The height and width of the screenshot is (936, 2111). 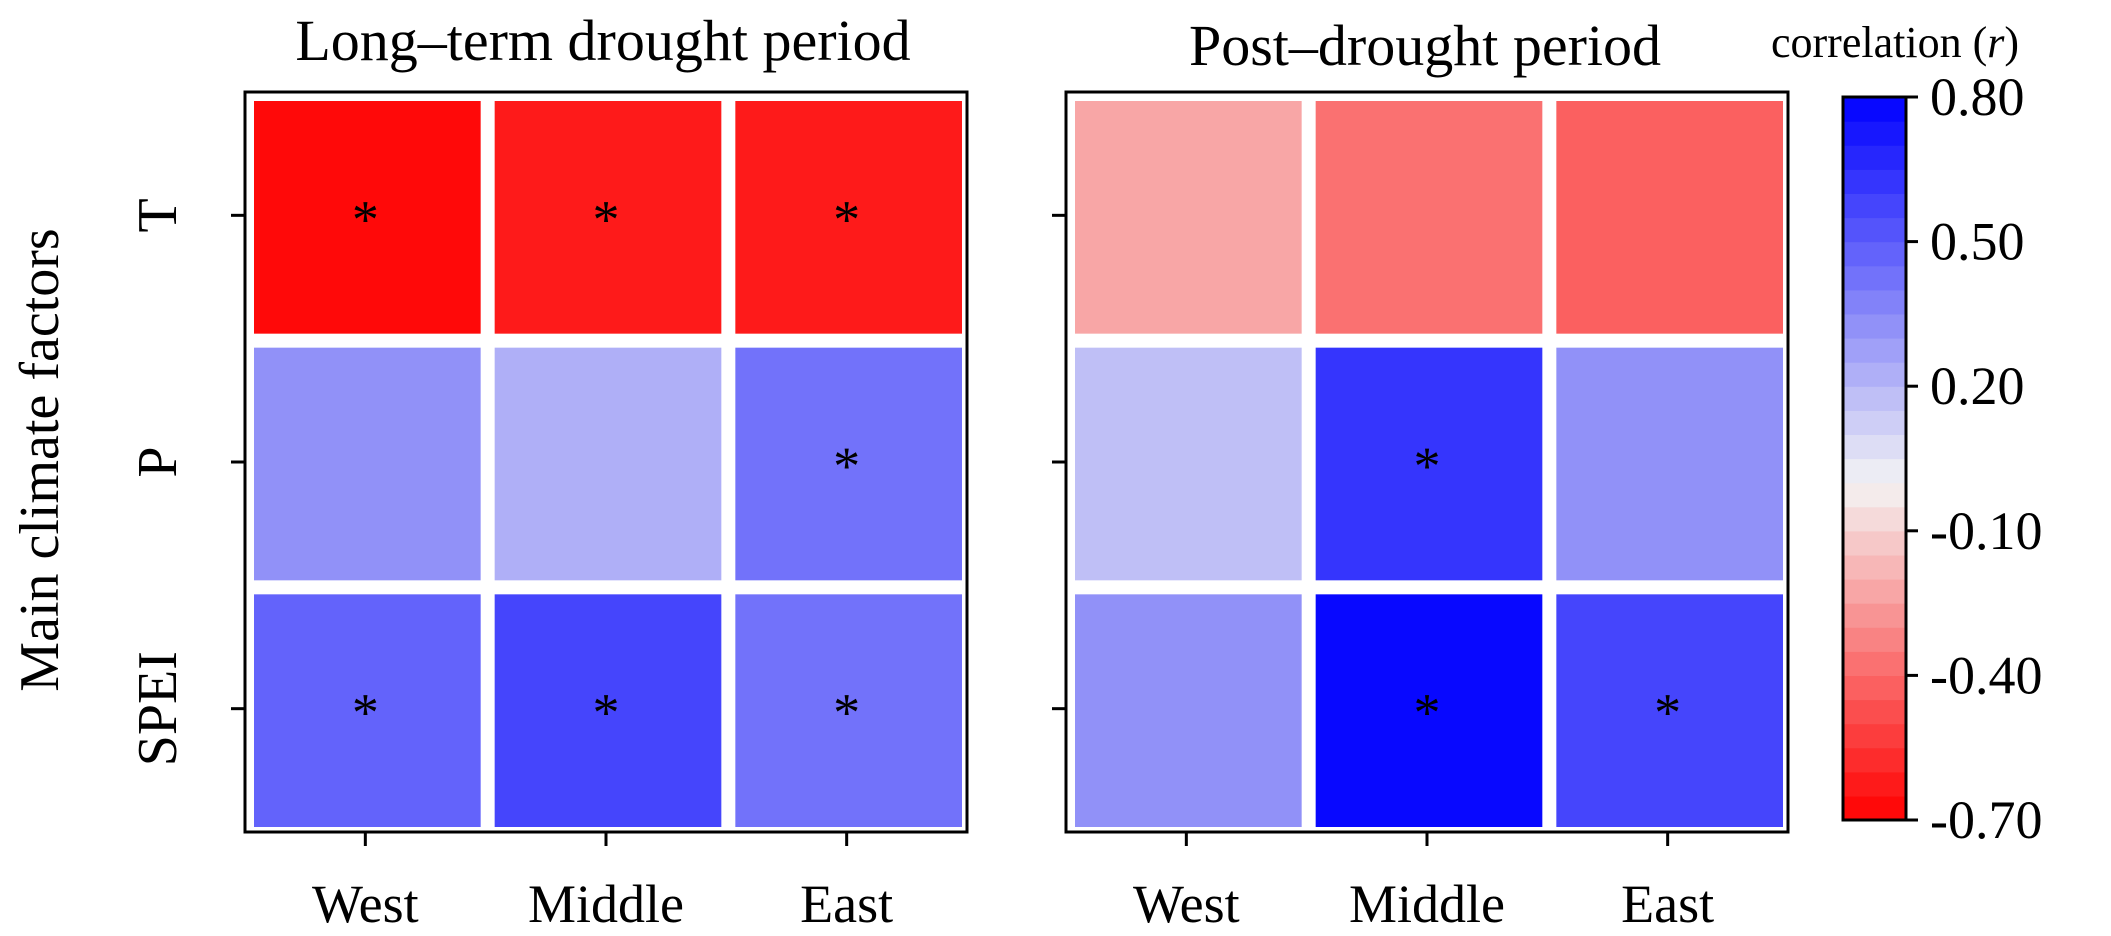 What do you see at coordinates (40, 459) in the screenshot?
I see `y-axis-label: Main climate factors` at bounding box center [40, 459].